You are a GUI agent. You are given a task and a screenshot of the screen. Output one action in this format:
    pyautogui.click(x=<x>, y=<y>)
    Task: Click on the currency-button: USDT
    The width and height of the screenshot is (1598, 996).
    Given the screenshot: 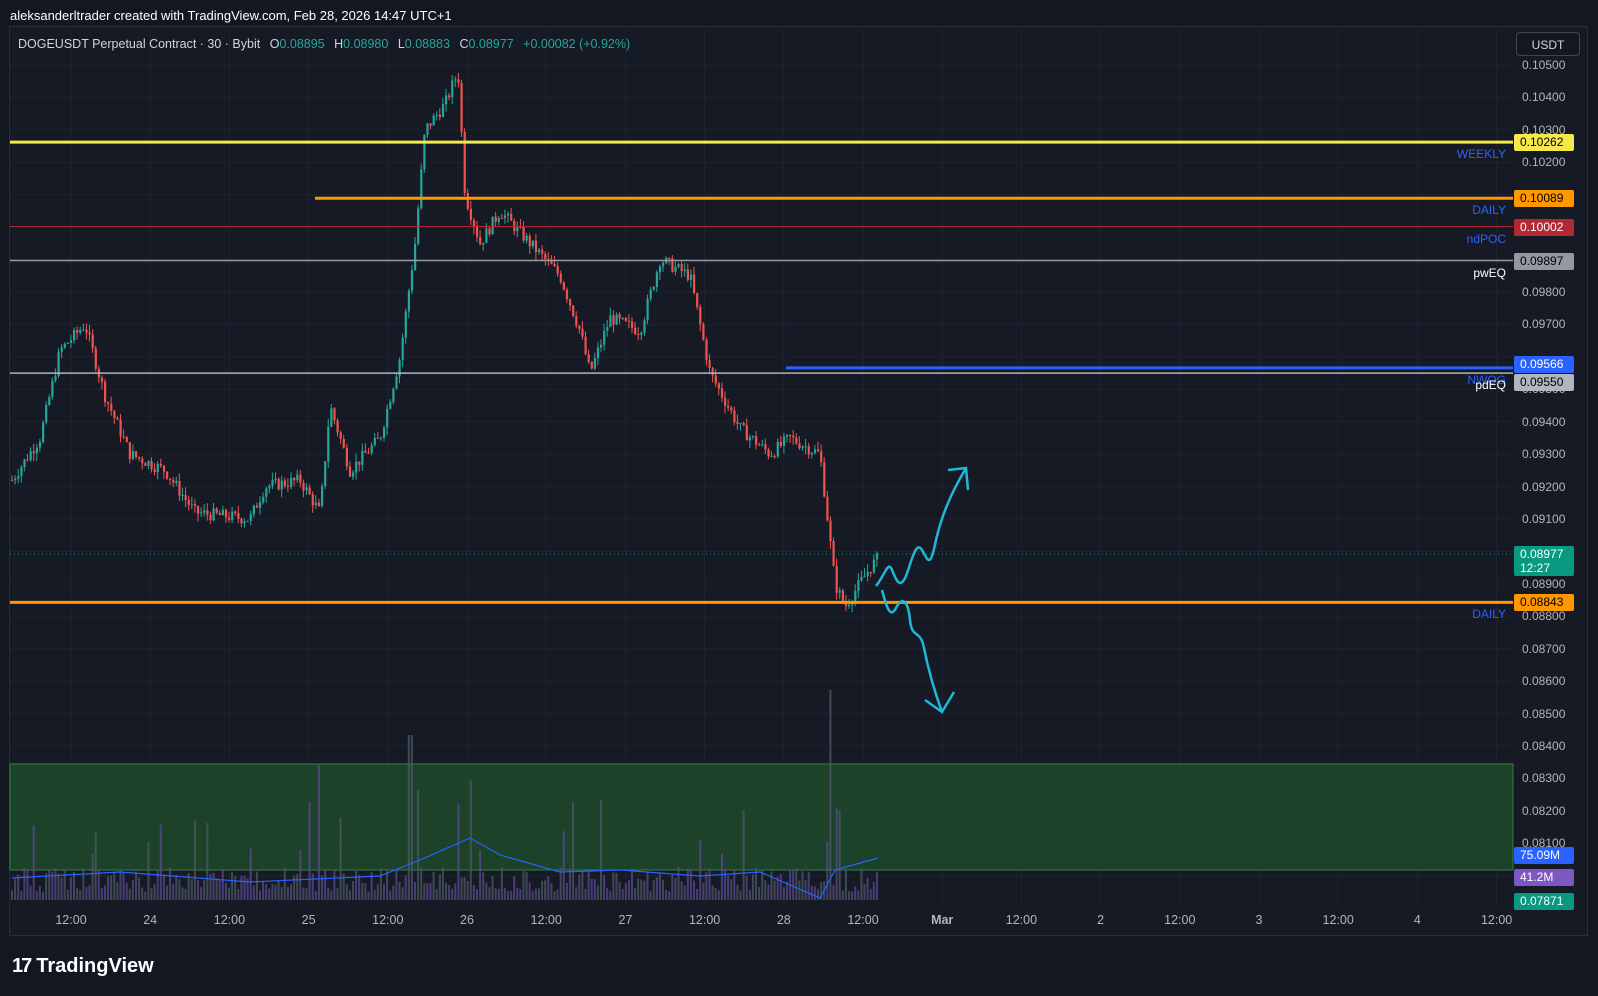 What is the action you would take?
    pyautogui.click(x=1548, y=44)
    